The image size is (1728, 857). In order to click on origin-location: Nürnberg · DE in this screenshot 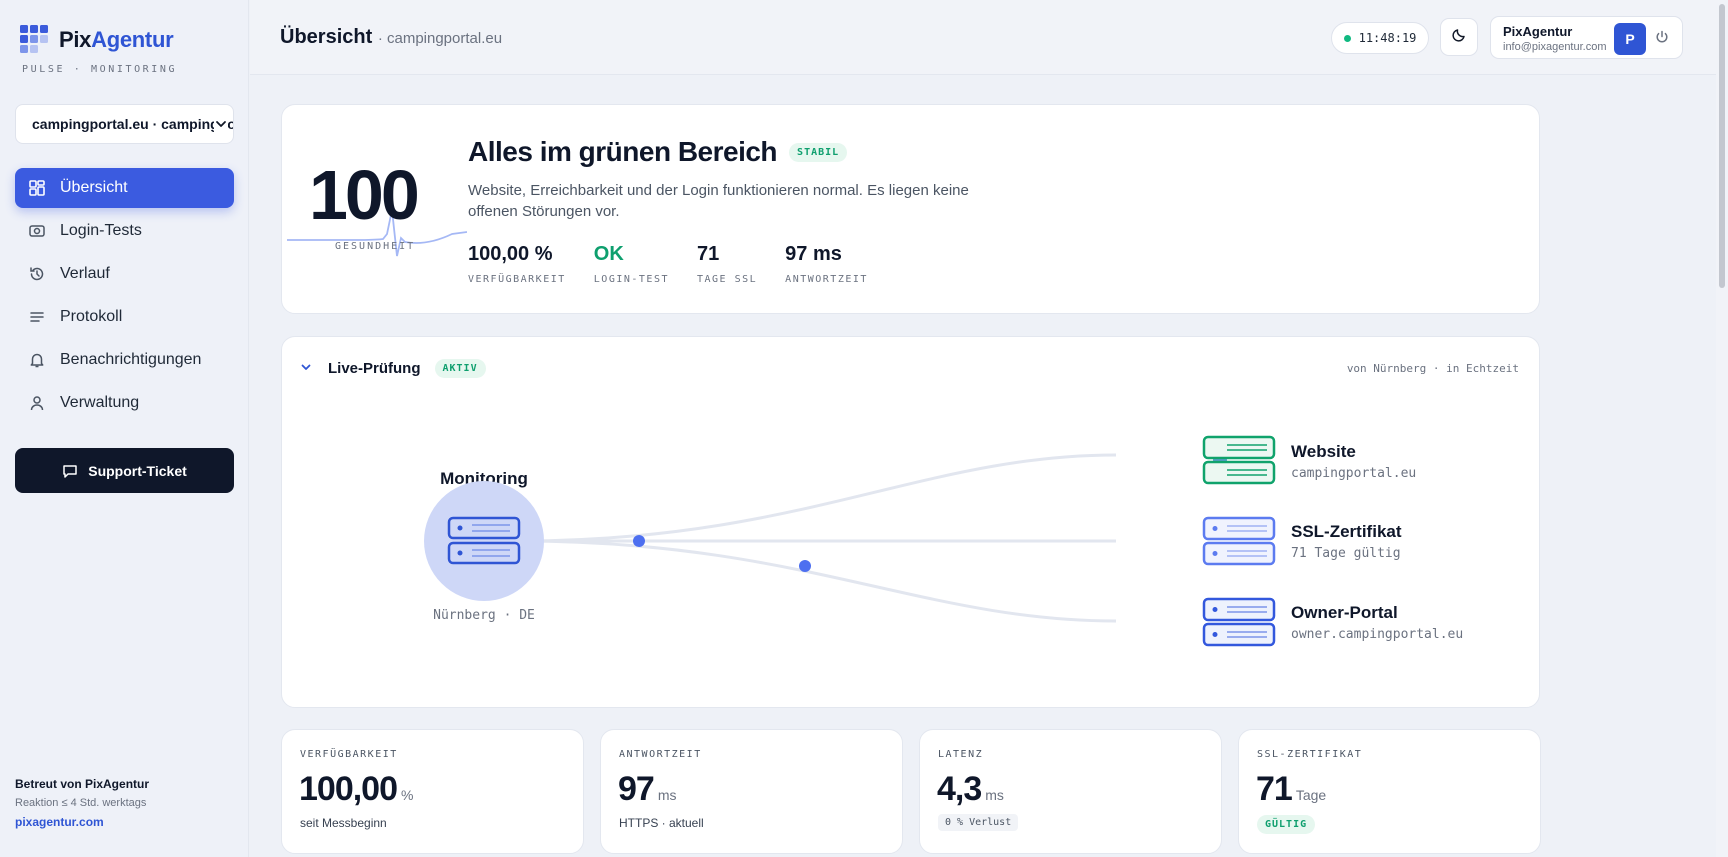, I will do `click(484, 615)`.